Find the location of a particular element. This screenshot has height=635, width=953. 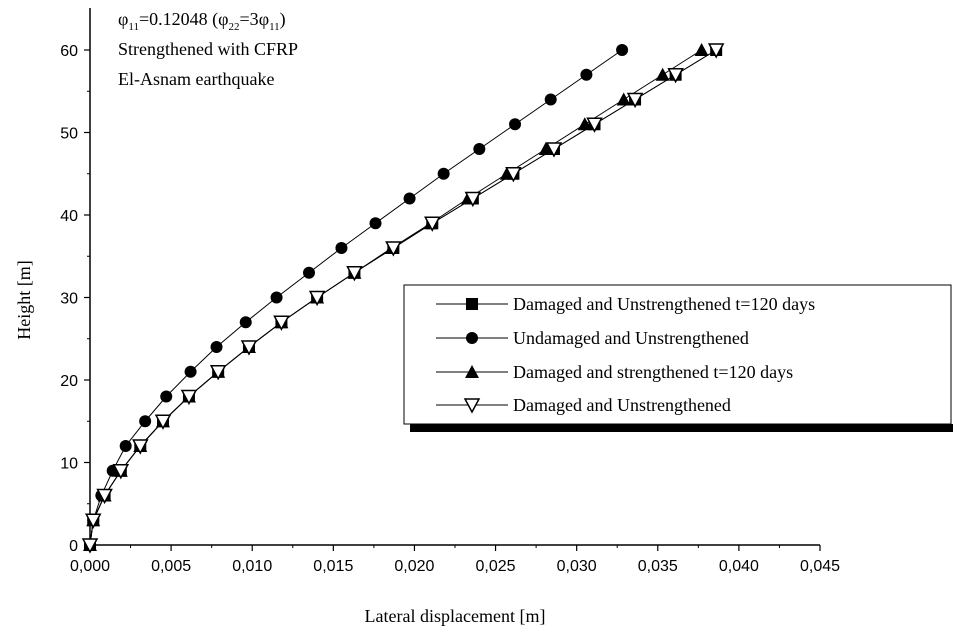

legend-item: Damaged and Unstrengthened t=120 days is located at coordinates (625, 304).